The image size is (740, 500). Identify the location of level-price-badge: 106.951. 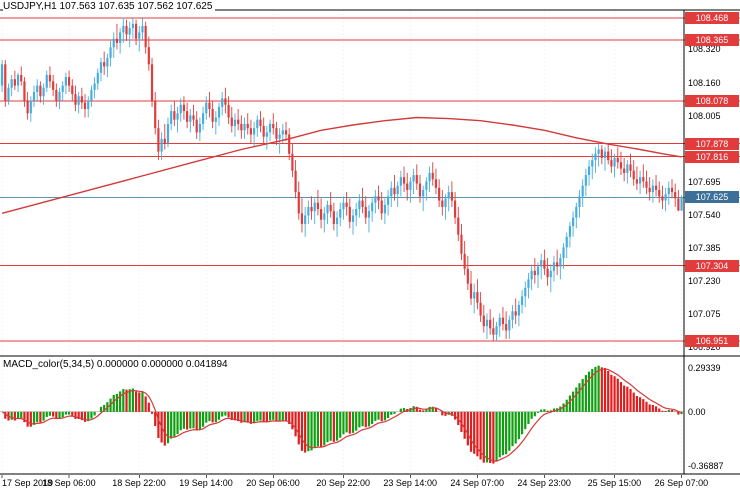
(712, 340).